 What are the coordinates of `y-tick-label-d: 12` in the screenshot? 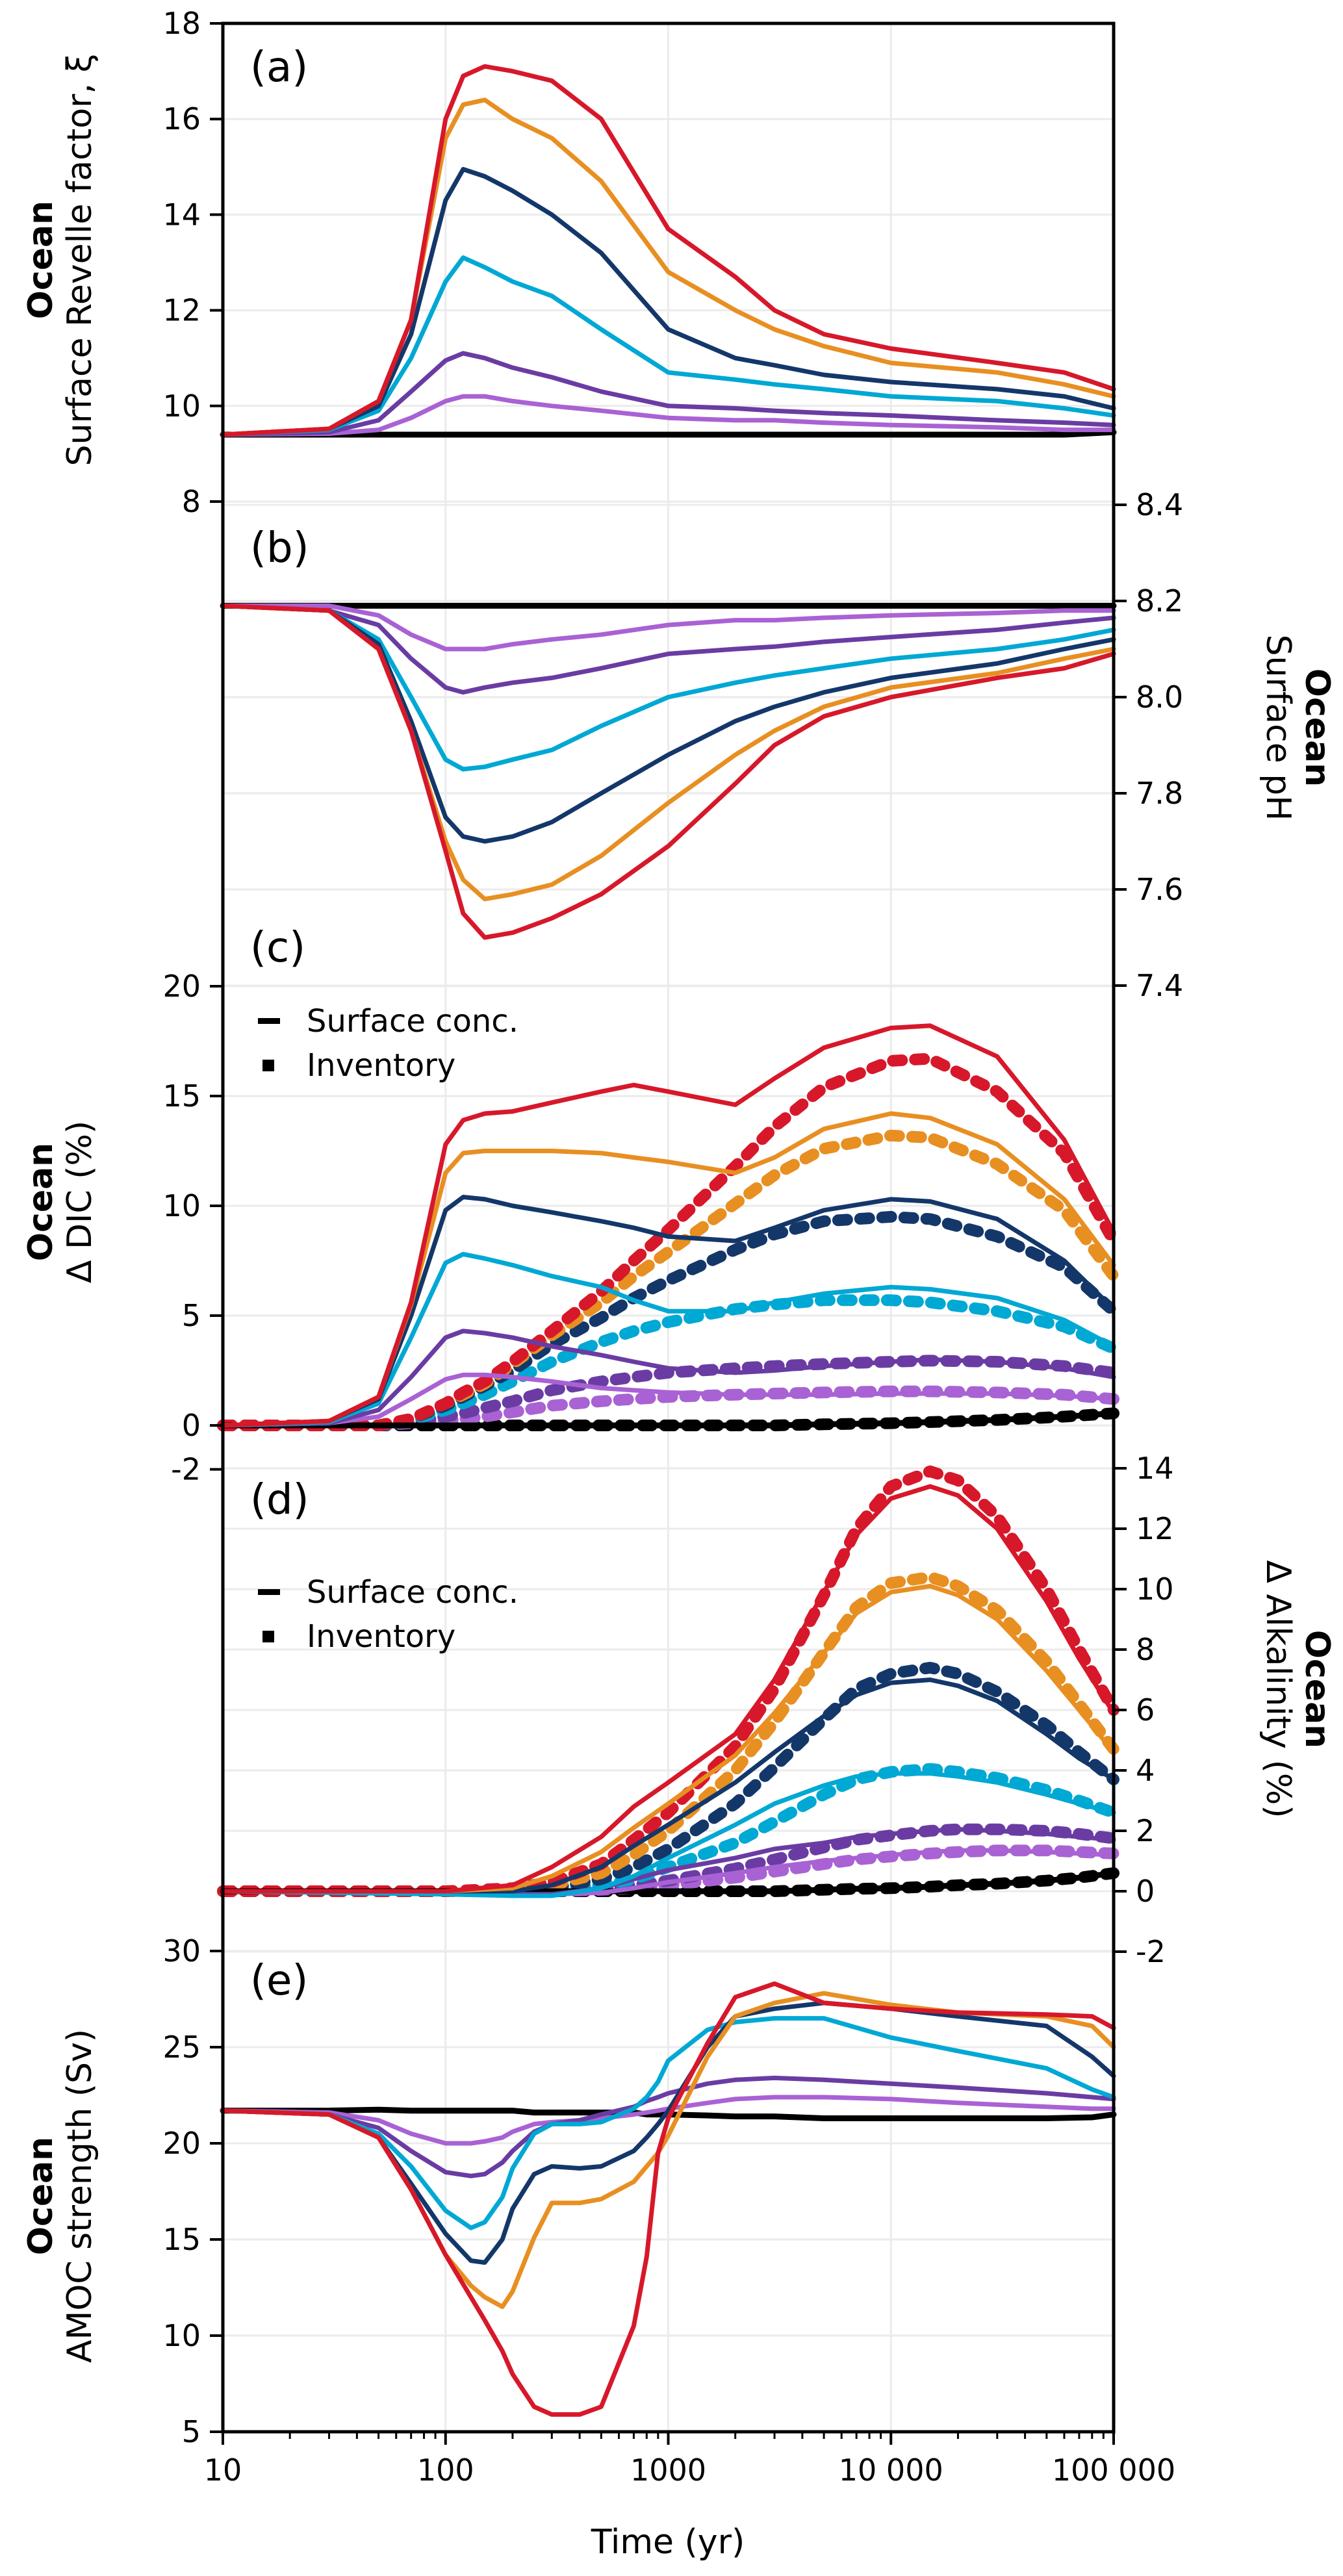 It's located at (1155, 1528).